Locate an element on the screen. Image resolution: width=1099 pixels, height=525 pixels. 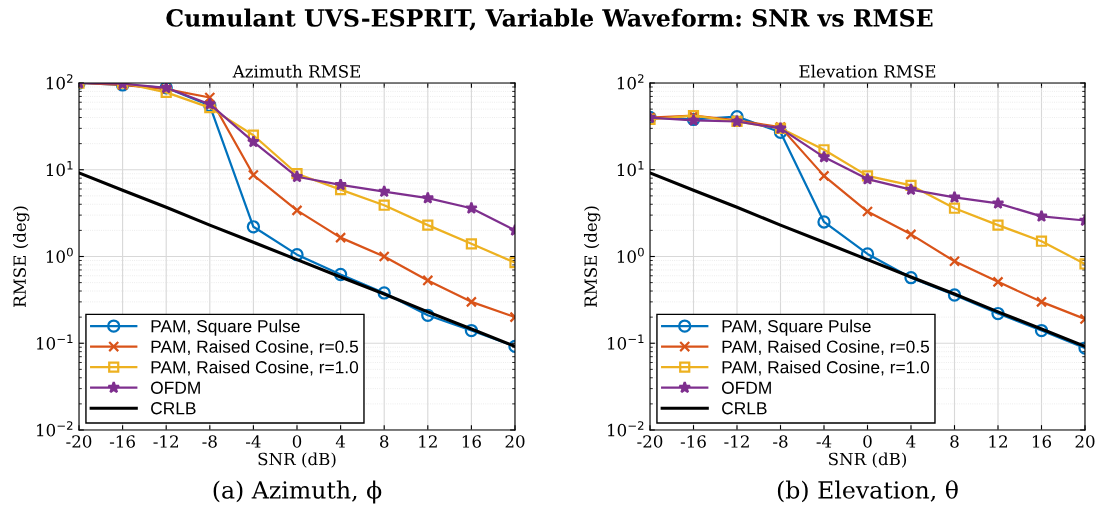
text: Cumulant UVS-ESPRIT, Variable Waveform: SNR vs RMSE is located at coordinates (549, 19).